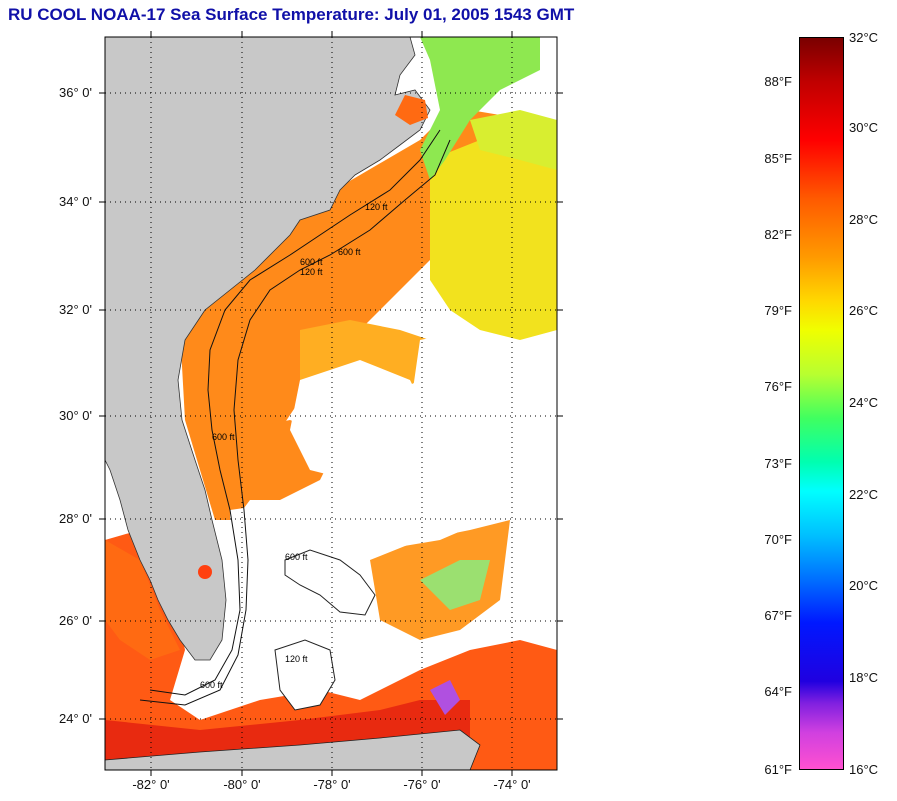 Image resolution: width=897 pixels, height=801 pixels. Describe the element at coordinates (778, 81) in the screenshot. I see `colorbar-f-label: 88°F` at that location.